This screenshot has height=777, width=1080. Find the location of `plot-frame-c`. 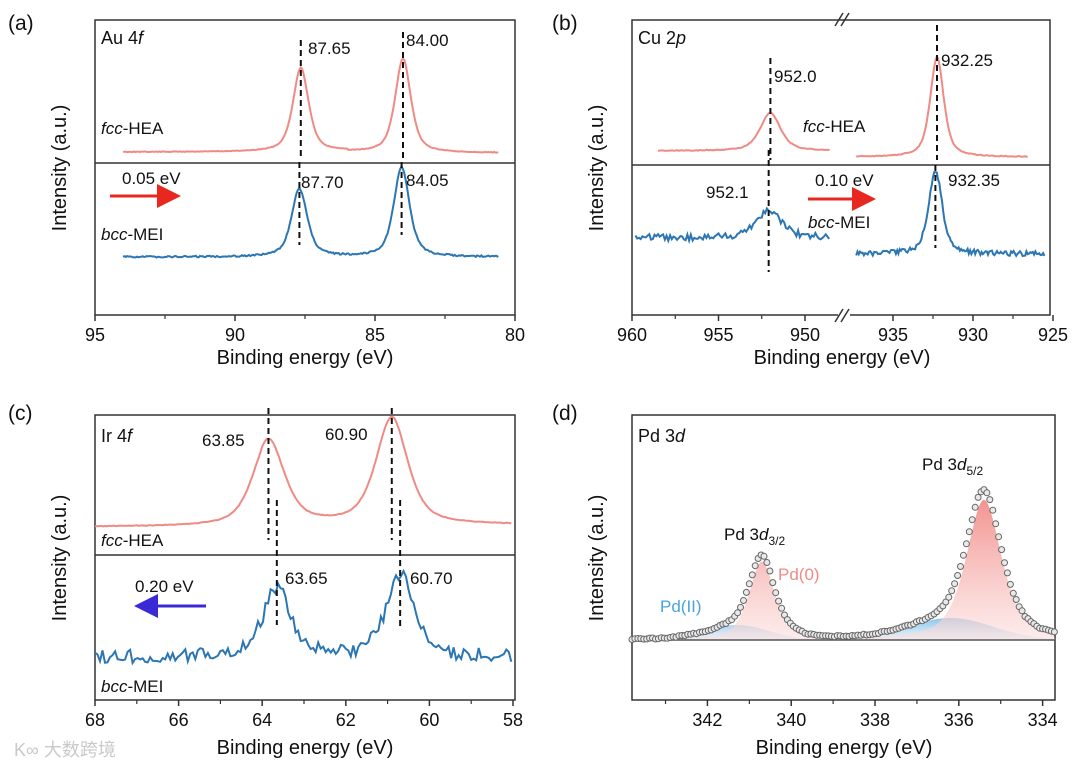

plot-frame-c is located at coordinates (305, 557).